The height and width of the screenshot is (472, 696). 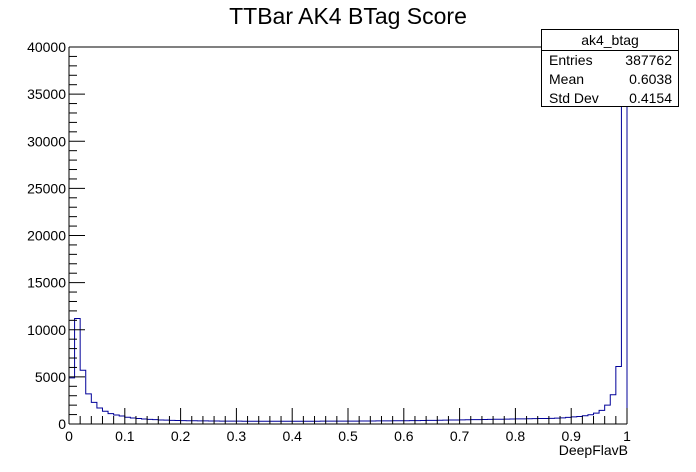 I want to click on y-tick-label: 20000, so click(x=46, y=236).